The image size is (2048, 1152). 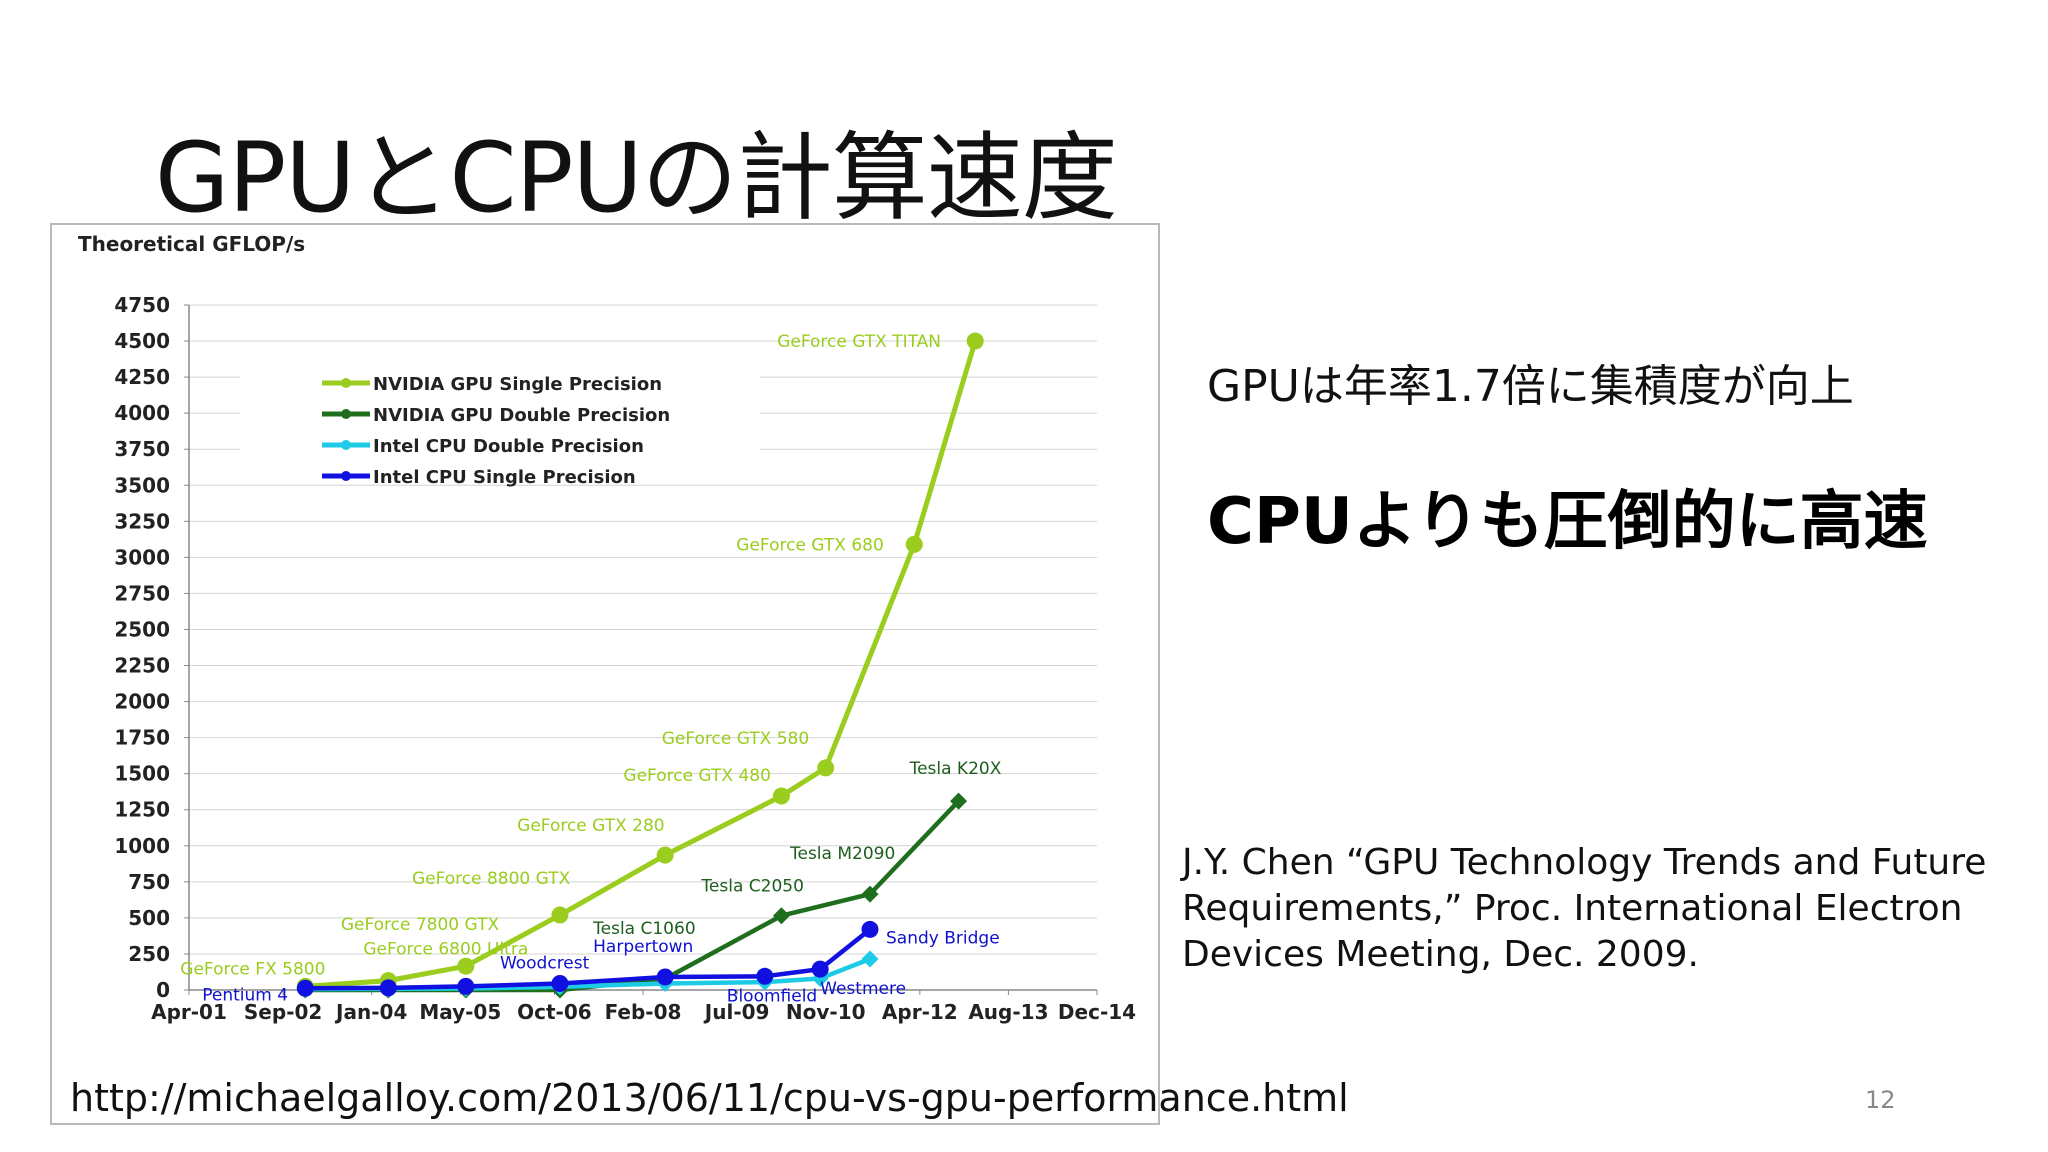 I want to click on point-annotation: Pentium 4, so click(x=245, y=995).